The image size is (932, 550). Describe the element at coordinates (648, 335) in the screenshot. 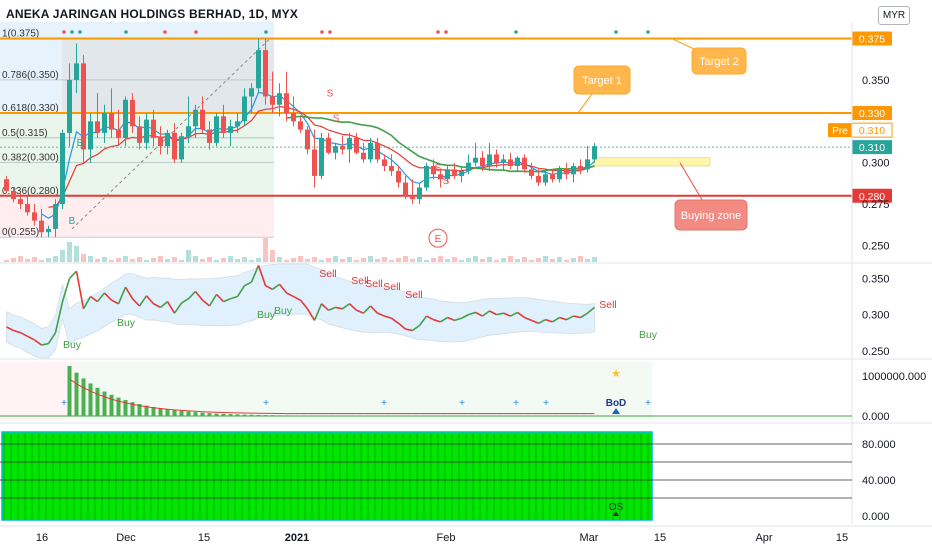

I see `band-signal-buy: Buy` at that location.